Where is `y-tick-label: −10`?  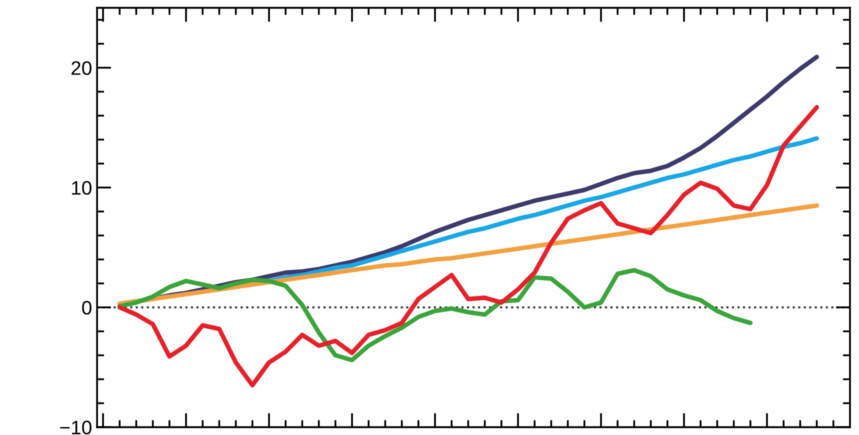 y-tick-label: −10 is located at coordinates (76, 427).